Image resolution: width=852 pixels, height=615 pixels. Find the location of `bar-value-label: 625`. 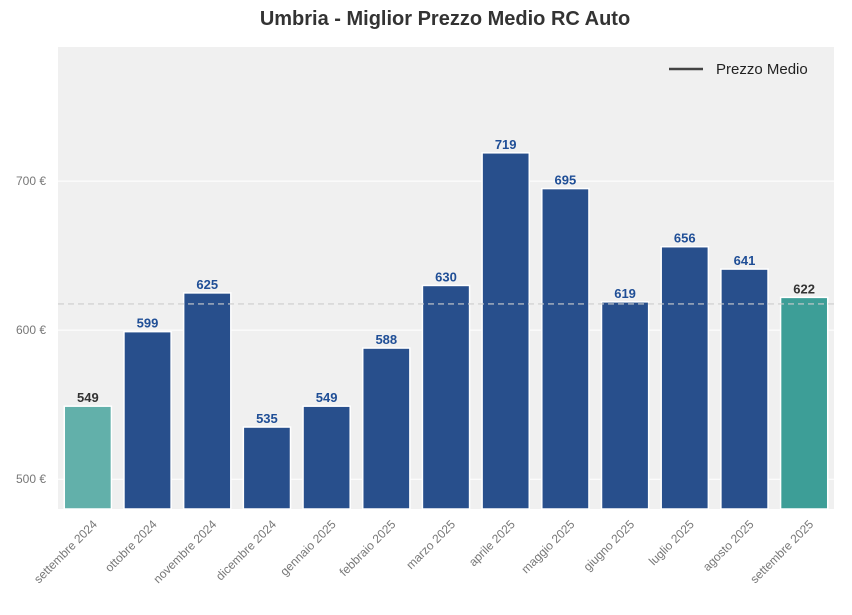

bar-value-label: 625 is located at coordinates (207, 284).